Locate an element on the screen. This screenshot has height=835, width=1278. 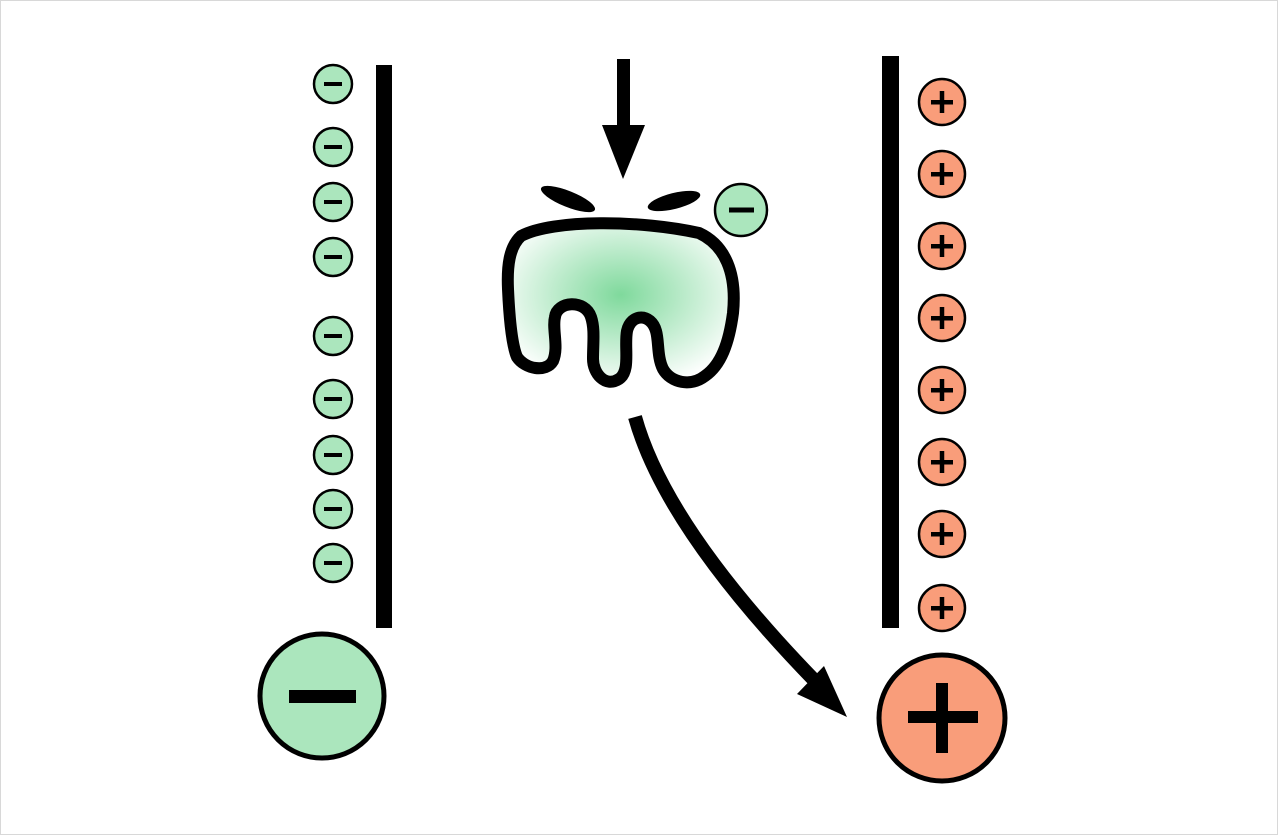
molecule-charge-minus-icon is located at coordinates (741, 210).